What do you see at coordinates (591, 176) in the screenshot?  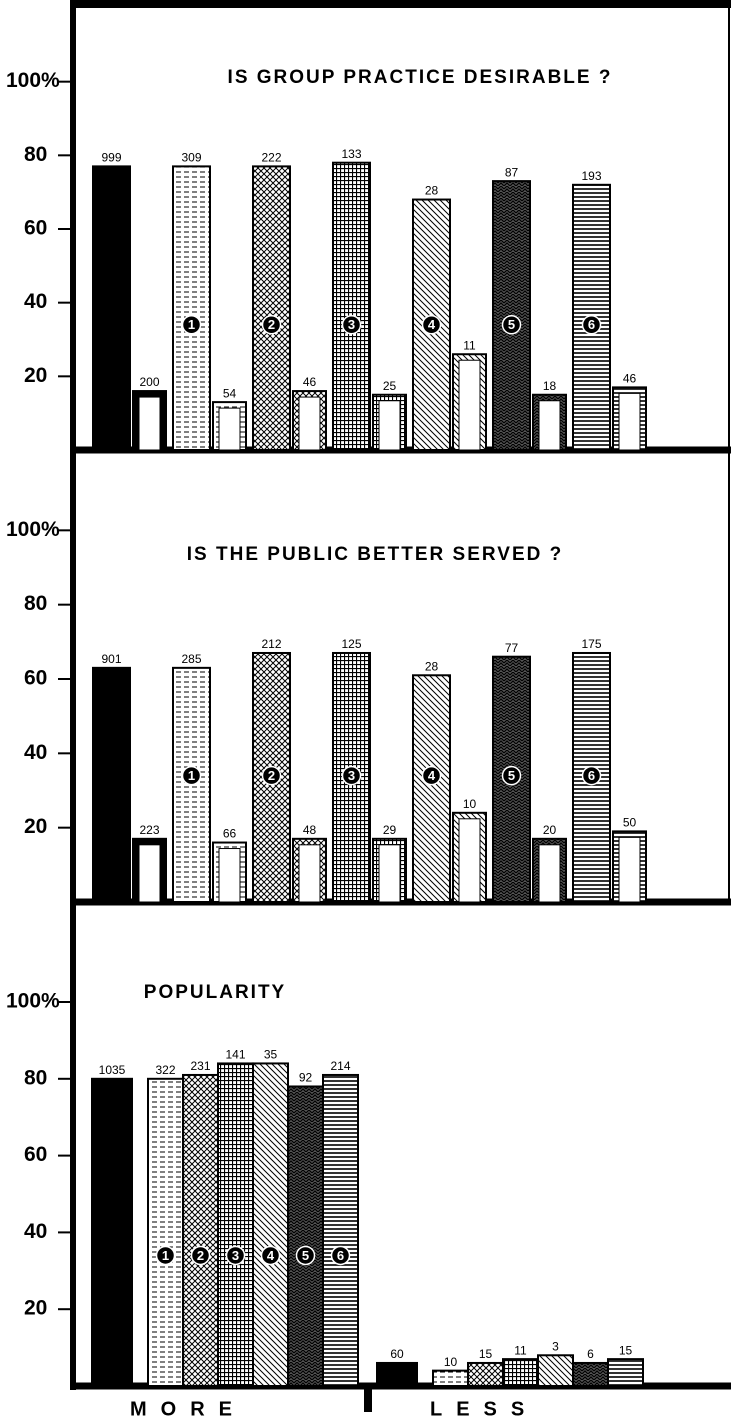 I see `count-label: 193` at bounding box center [591, 176].